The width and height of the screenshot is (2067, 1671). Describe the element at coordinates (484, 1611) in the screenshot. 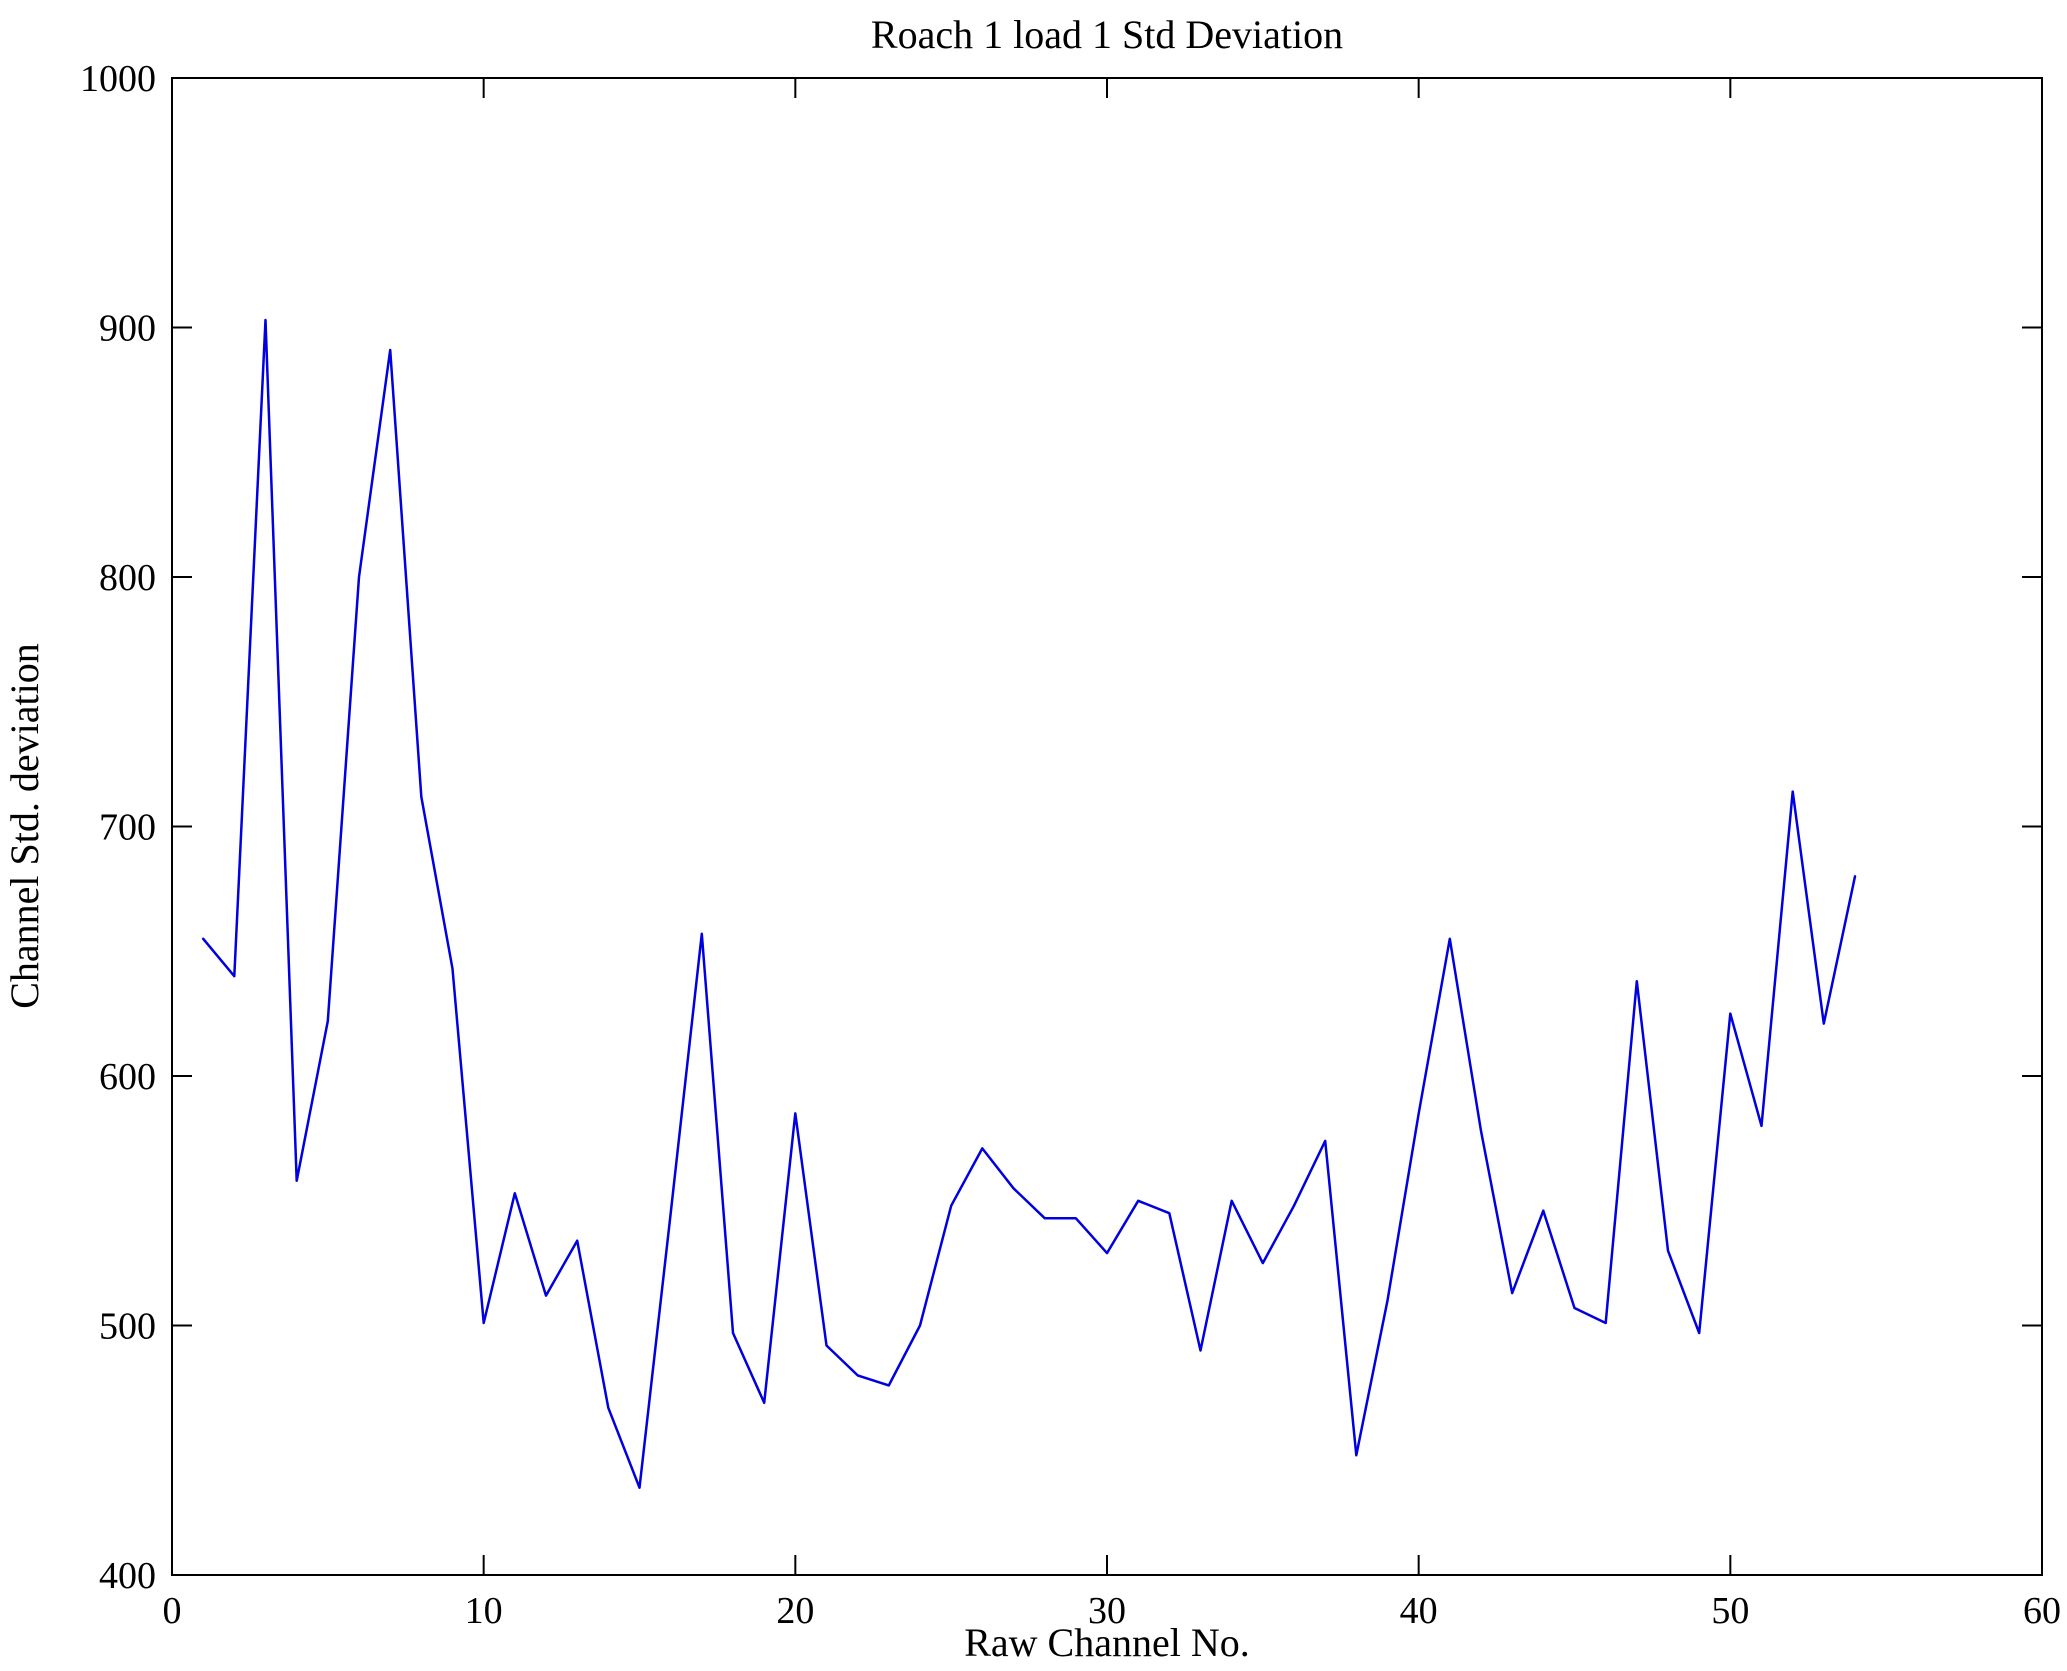

I see `x-tick-label: 10` at that location.